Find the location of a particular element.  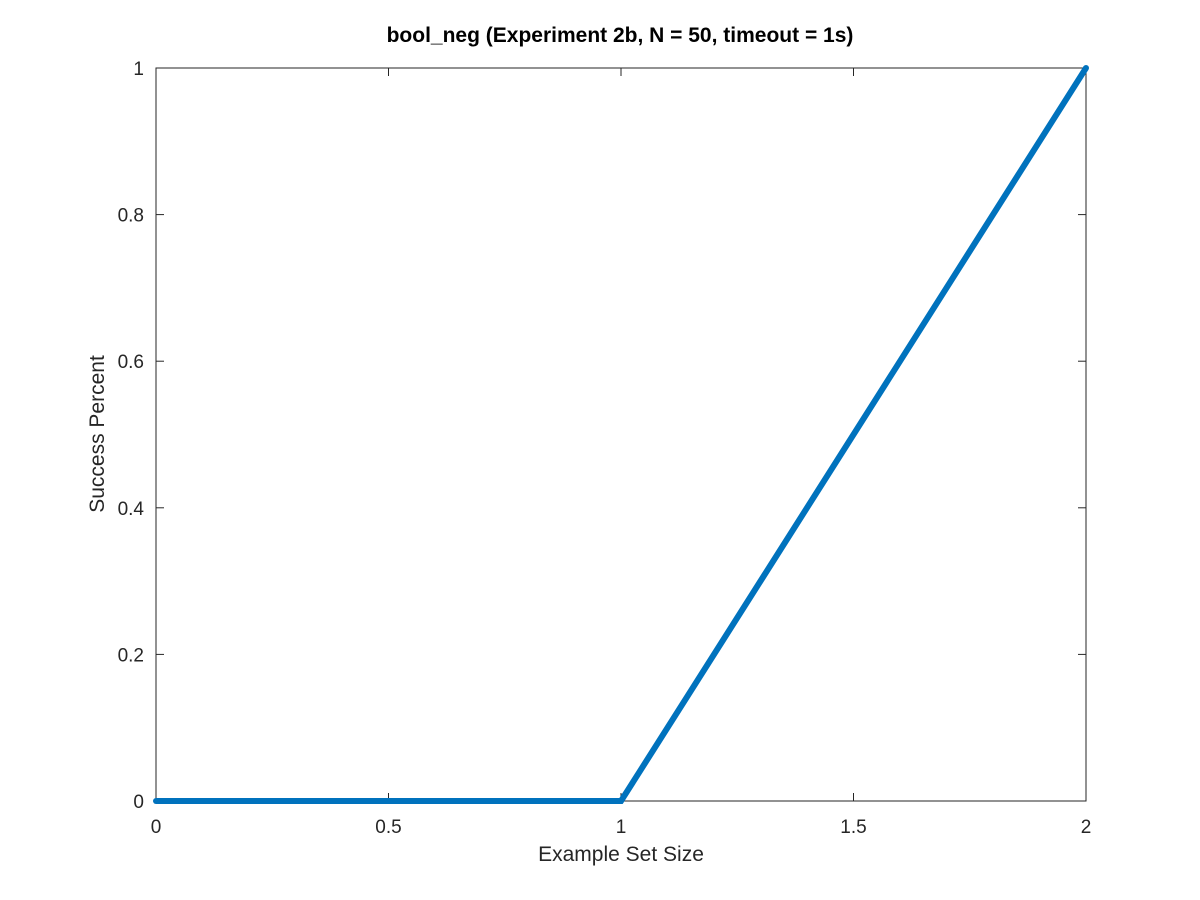

y-tick-label: 0 is located at coordinates (138, 802).